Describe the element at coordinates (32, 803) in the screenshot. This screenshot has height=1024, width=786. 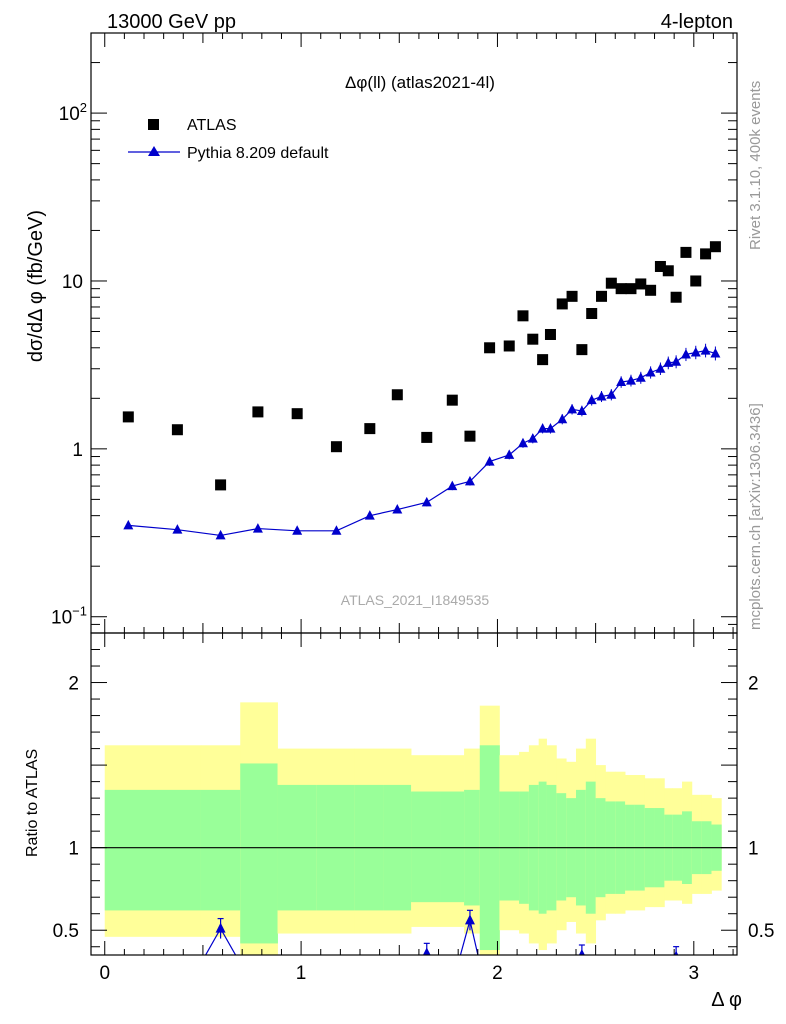
I see `y-axis-label-ratio: Ratio to ATLAS` at that location.